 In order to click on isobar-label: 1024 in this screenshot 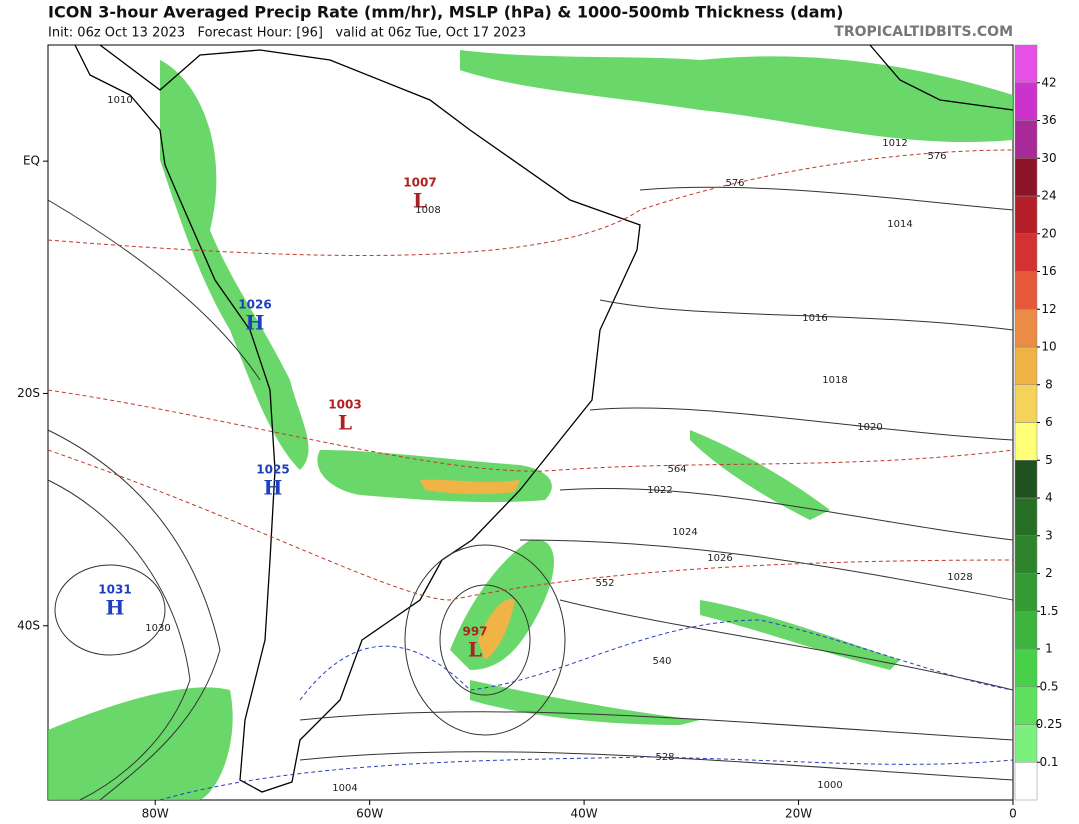, I will do `click(684, 532)`.